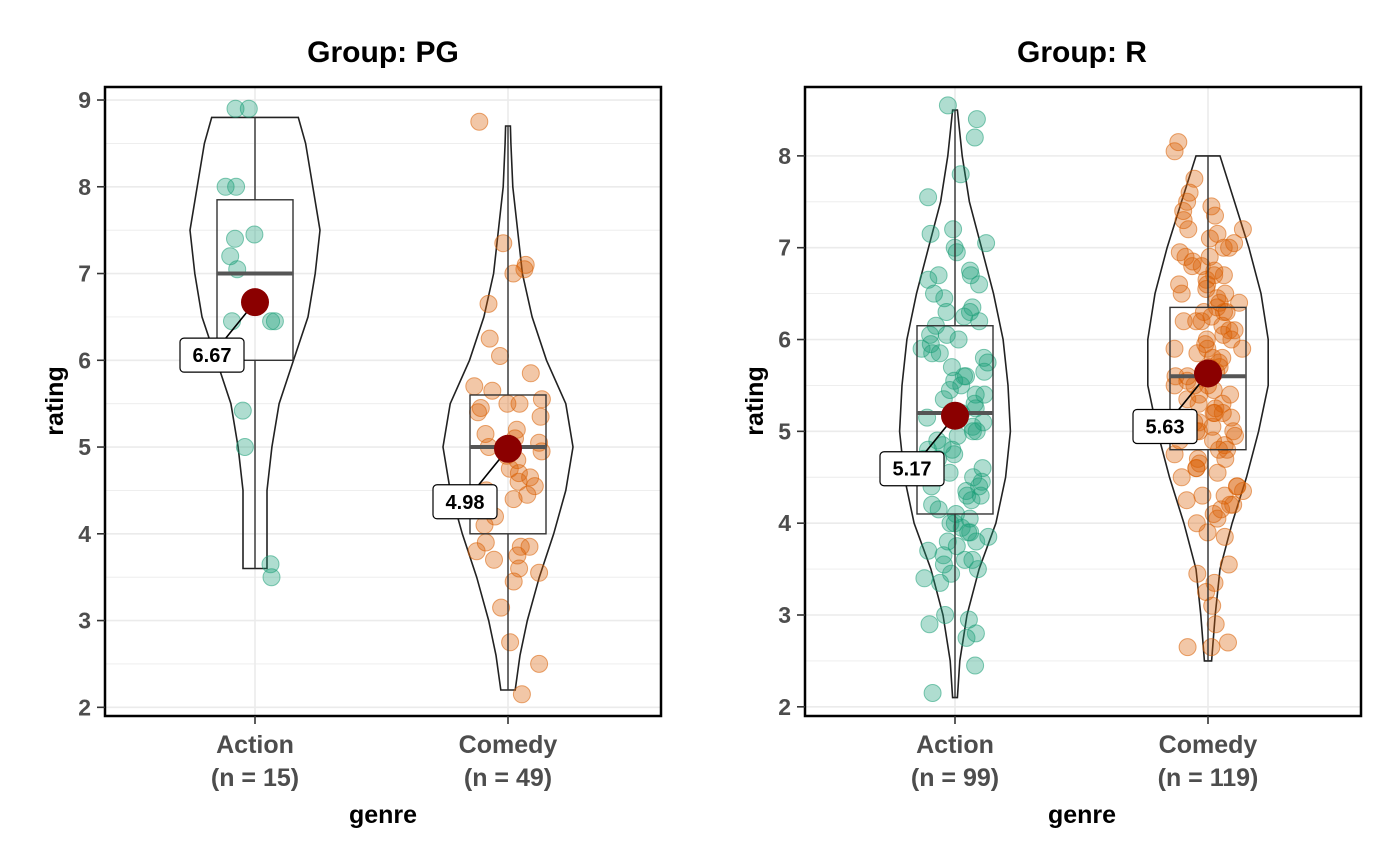 This screenshot has width=1400, height=866. What do you see at coordinates (212, 356) in the screenshot?
I see `mean-label: 6.67` at bounding box center [212, 356].